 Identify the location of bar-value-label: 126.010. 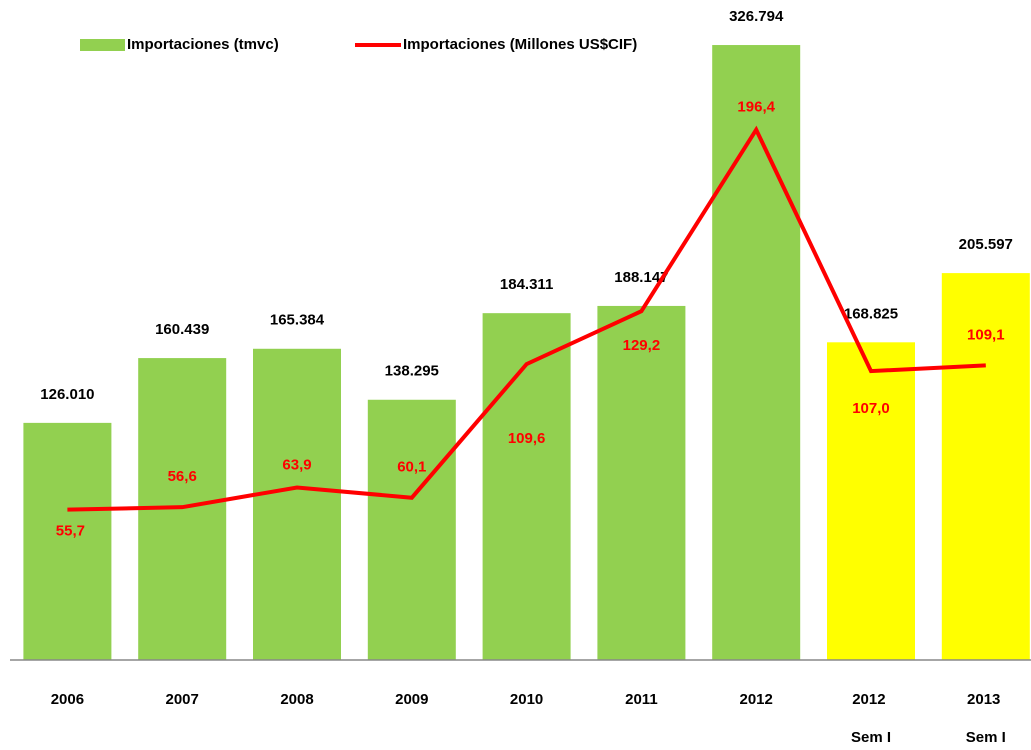
(67, 394).